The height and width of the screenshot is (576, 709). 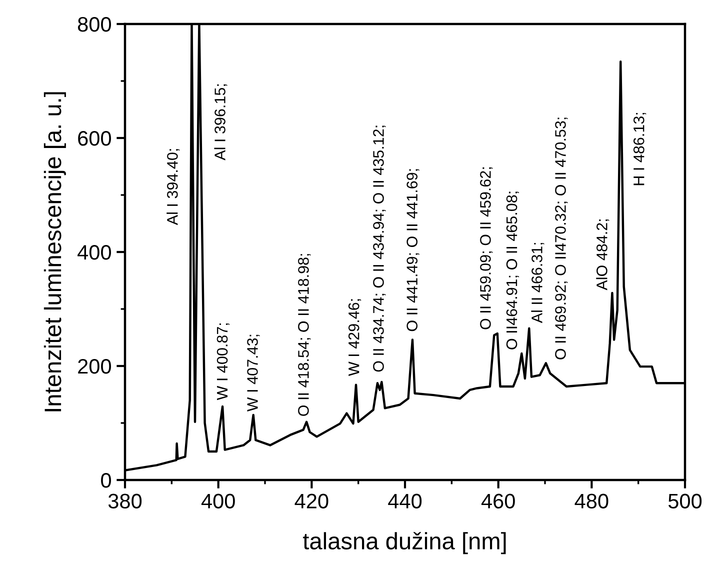 What do you see at coordinates (603, 254) in the screenshot?
I see `annotation: AlO 484.2;` at bounding box center [603, 254].